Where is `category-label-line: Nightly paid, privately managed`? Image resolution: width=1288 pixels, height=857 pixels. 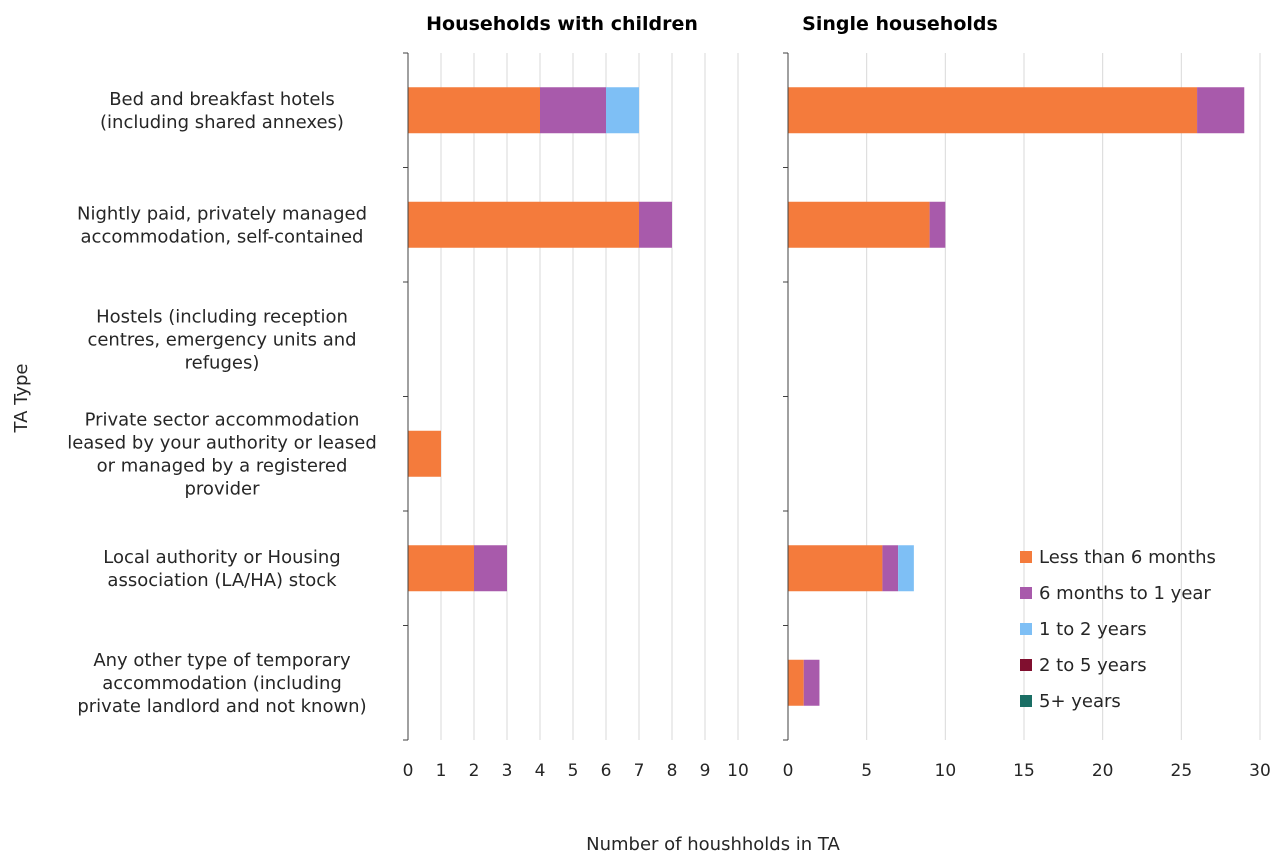 category-label-line: Nightly paid, privately managed is located at coordinates (222, 213).